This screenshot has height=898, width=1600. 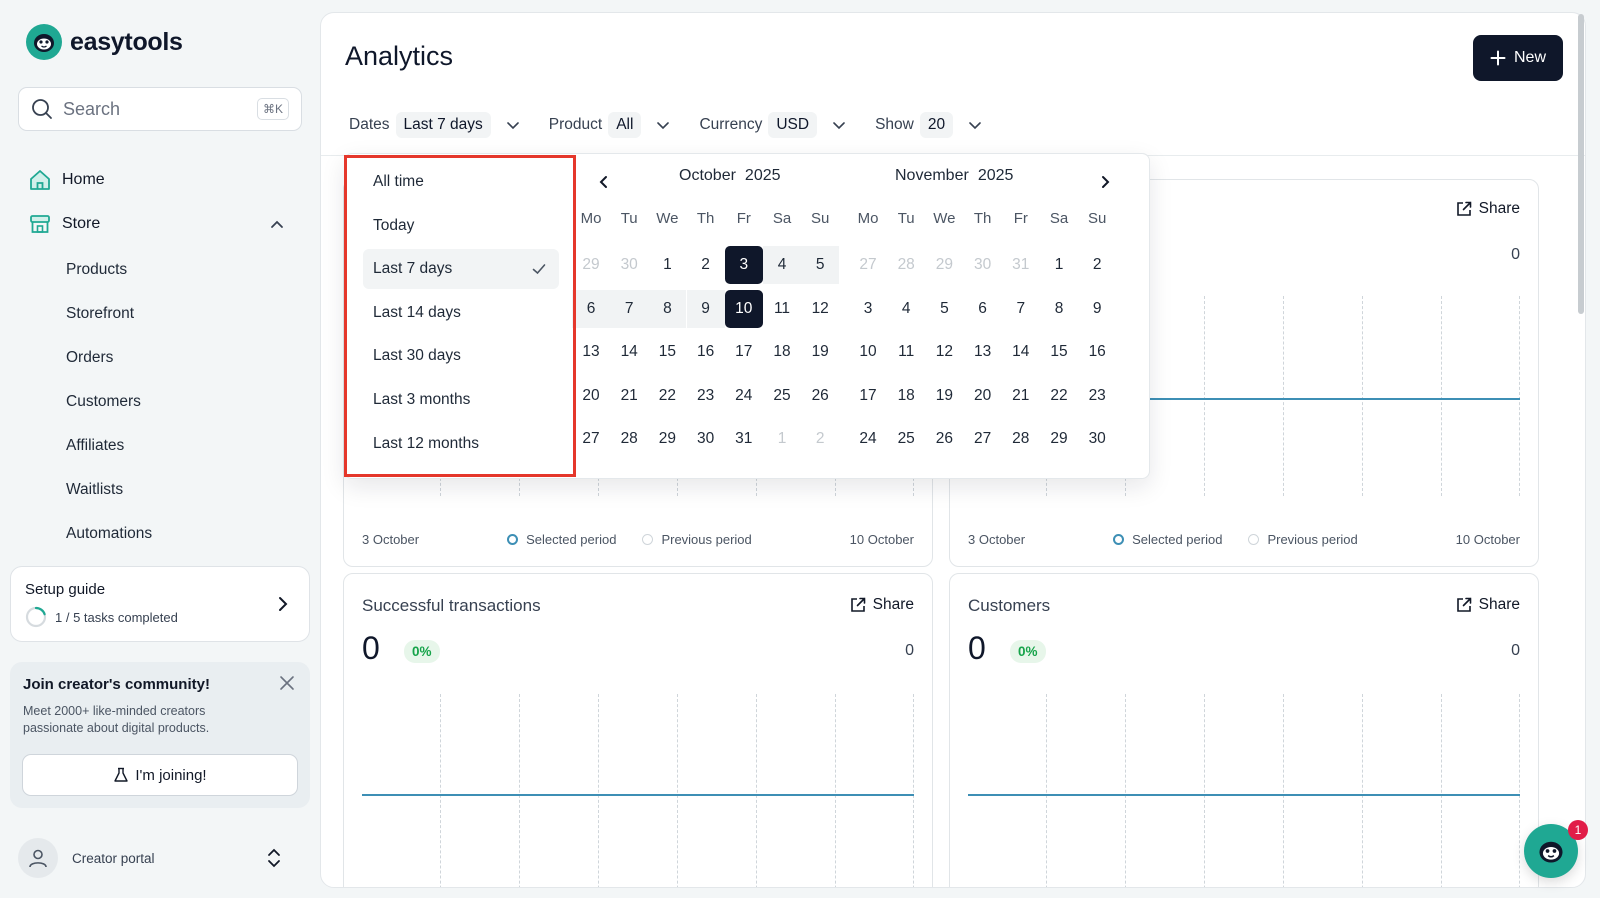 What do you see at coordinates (158, 858) in the screenshot?
I see `creator-portal-switcher: Creator portal` at bounding box center [158, 858].